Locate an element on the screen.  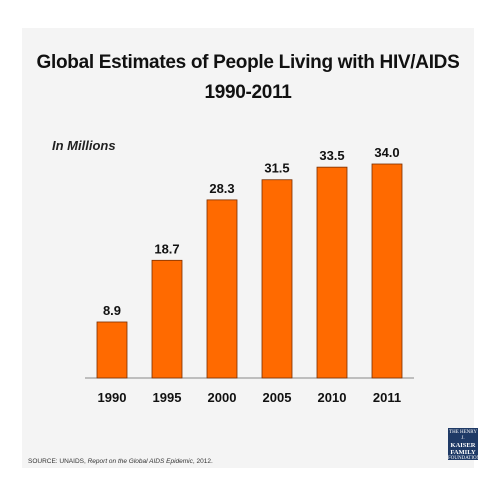
bar-2010 is located at coordinates (332, 272).